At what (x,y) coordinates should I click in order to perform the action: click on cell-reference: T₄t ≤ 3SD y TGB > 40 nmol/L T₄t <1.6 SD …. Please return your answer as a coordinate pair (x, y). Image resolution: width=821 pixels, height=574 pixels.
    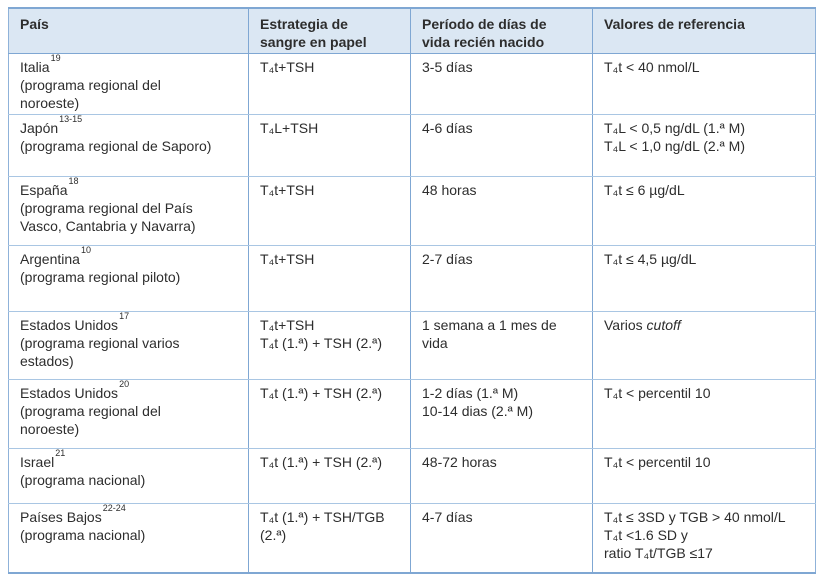
    Looking at the image, I should click on (704, 538).